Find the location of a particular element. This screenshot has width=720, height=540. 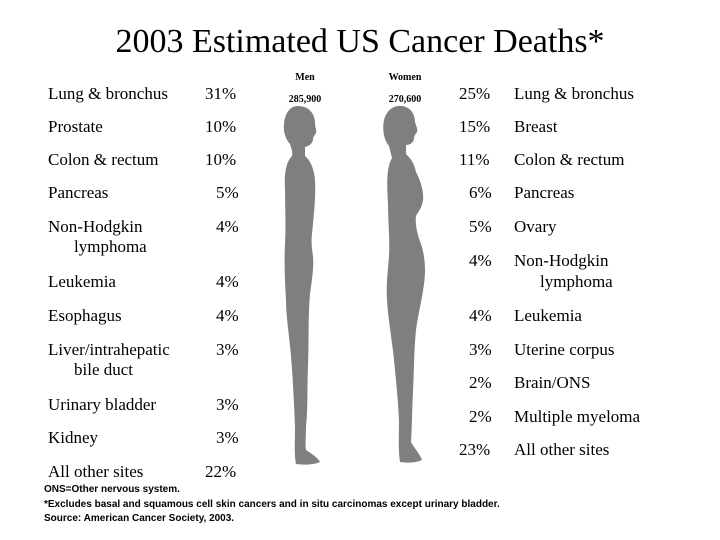

women-row-label: Multiple myeloma is located at coordinates (577, 416).